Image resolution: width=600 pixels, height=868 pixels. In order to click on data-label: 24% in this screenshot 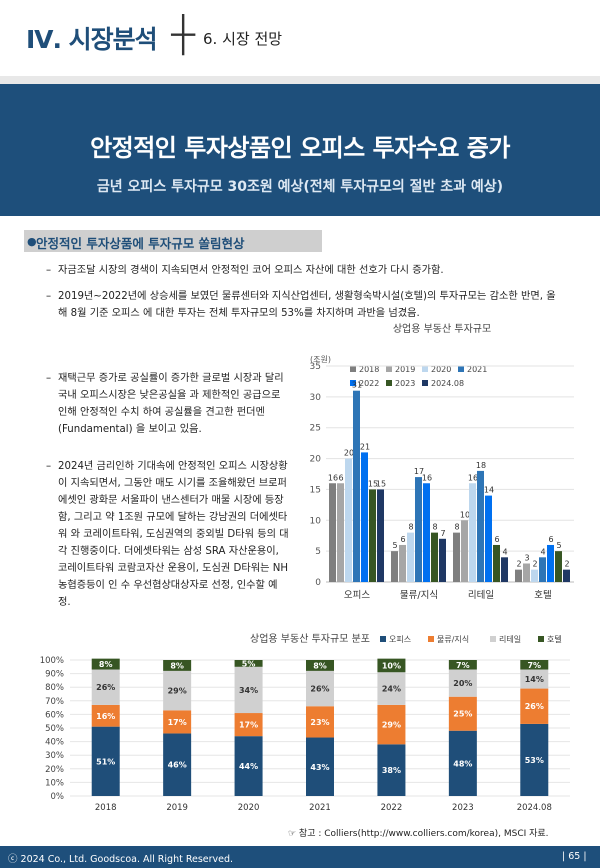, I will do `click(391, 689)`.